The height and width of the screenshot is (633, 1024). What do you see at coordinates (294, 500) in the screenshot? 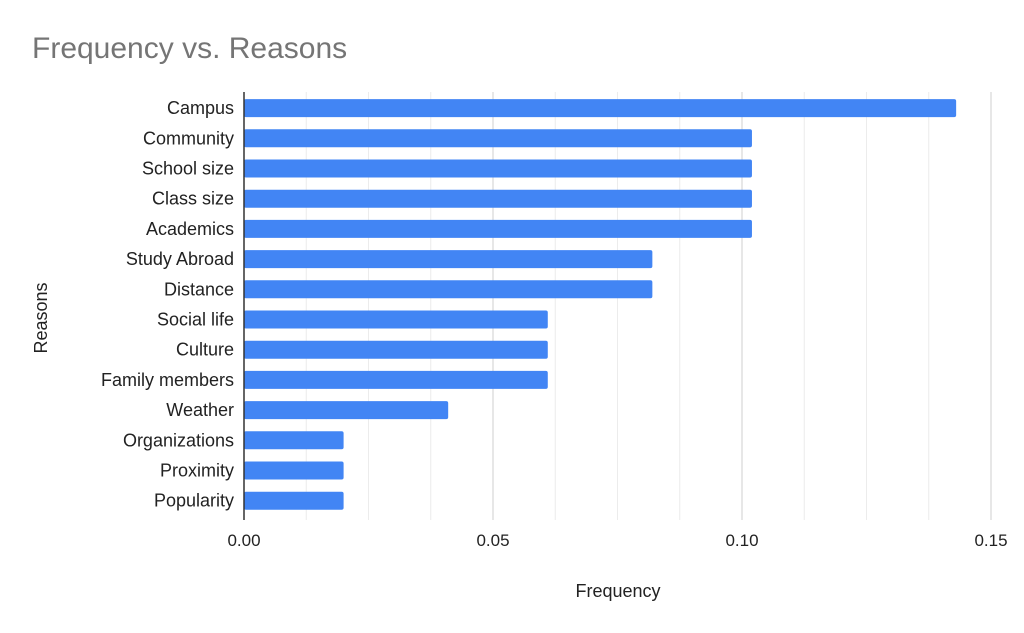
I see `bar-popularity` at bounding box center [294, 500].